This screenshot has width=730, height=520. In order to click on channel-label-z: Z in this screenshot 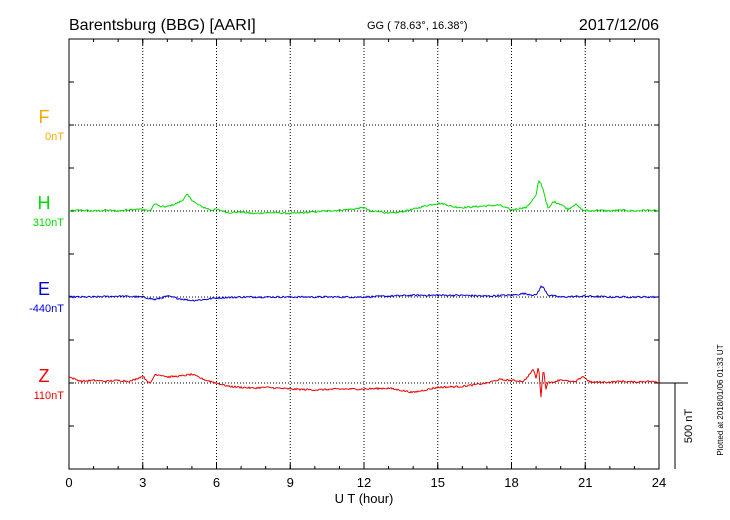, I will do `click(44, 376)`.